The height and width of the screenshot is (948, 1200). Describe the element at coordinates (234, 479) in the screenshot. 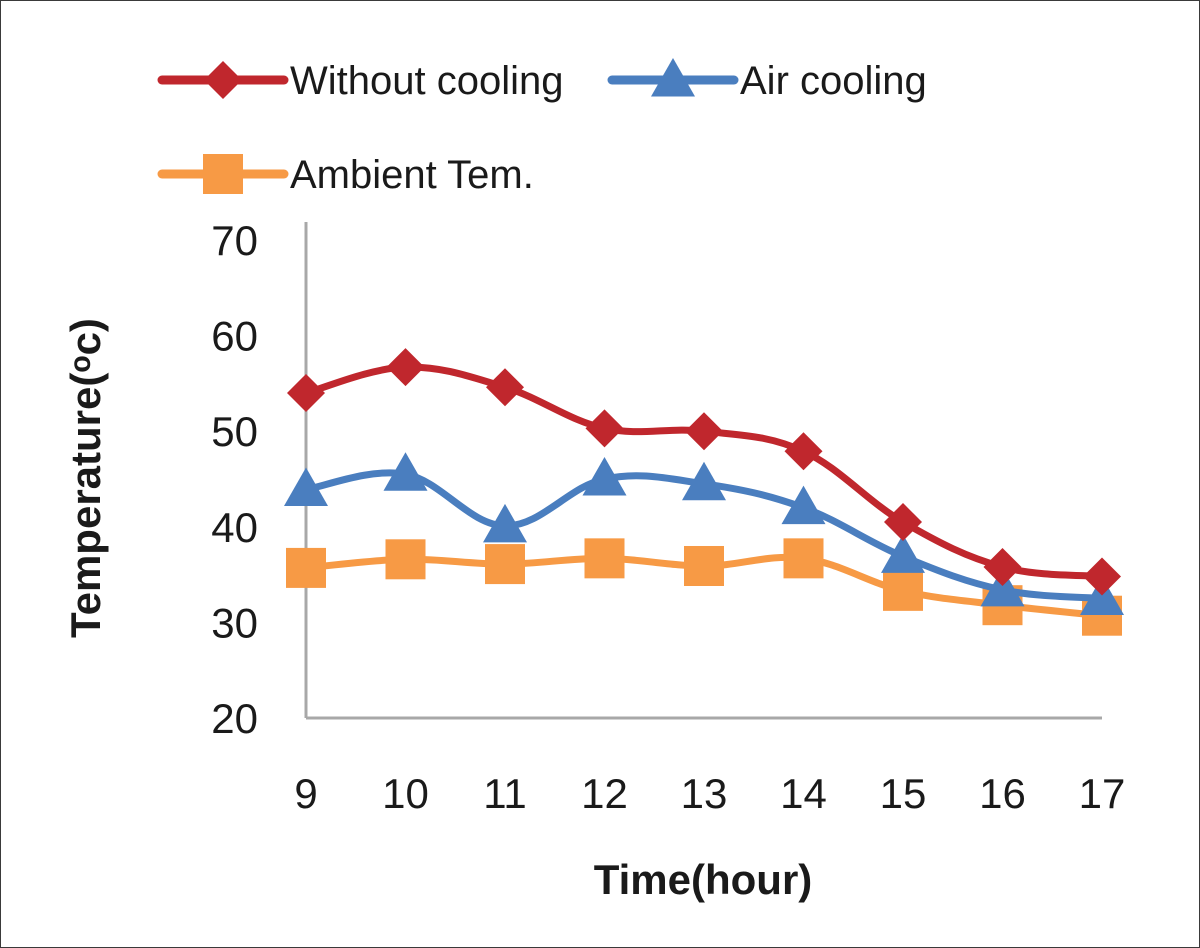

I see `y-tick-labels: 70 60 50 40 30 20` at that location.